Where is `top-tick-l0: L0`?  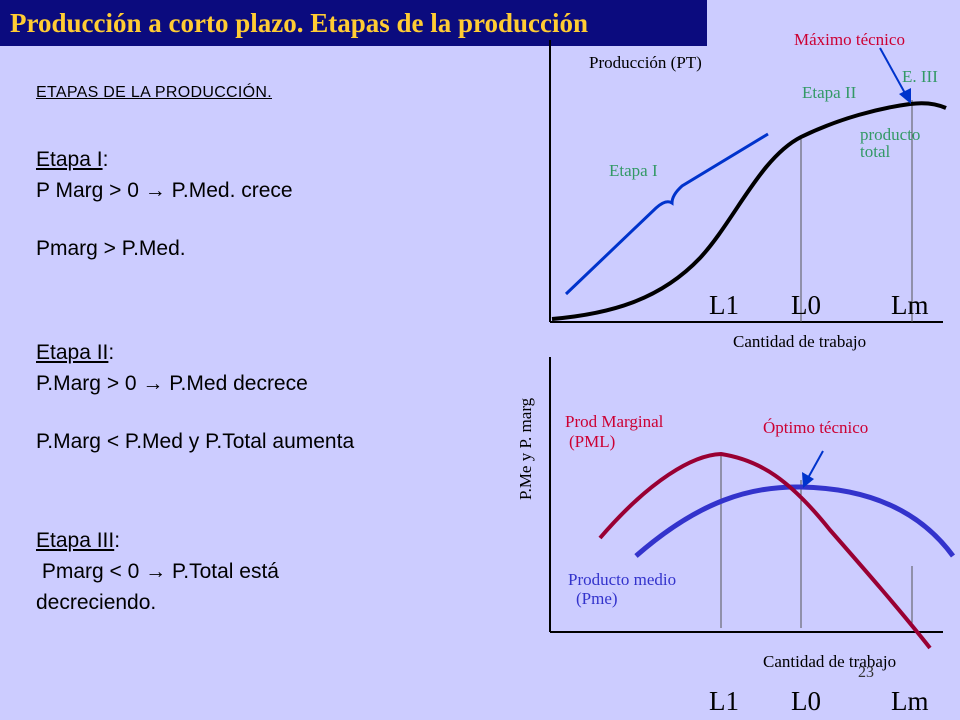
top-tick-l0: L0 is located at coordinates (806, 305).